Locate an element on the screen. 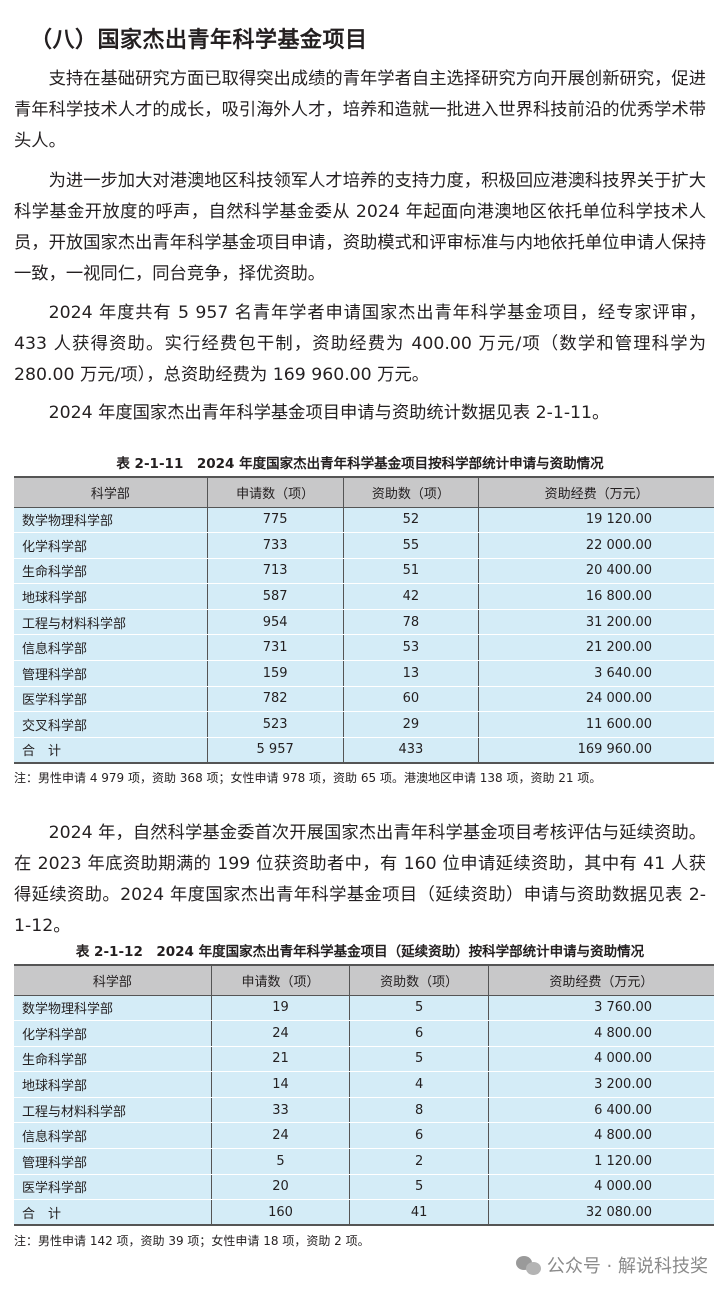 The width and height of the screenshot is (720, 1300). table-cell: 731 is located at coordinates (275, 648).